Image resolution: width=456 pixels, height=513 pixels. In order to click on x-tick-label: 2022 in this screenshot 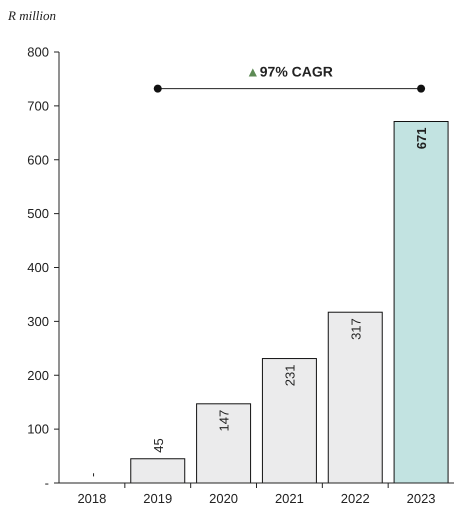, I will do `click(355, 498)`.